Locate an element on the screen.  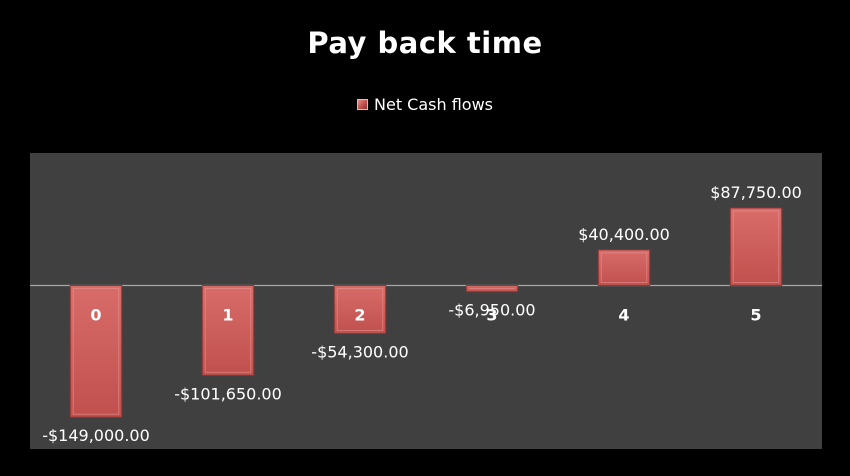
value-label-0: -$149,000.00 is located at coordinates (96, 435).